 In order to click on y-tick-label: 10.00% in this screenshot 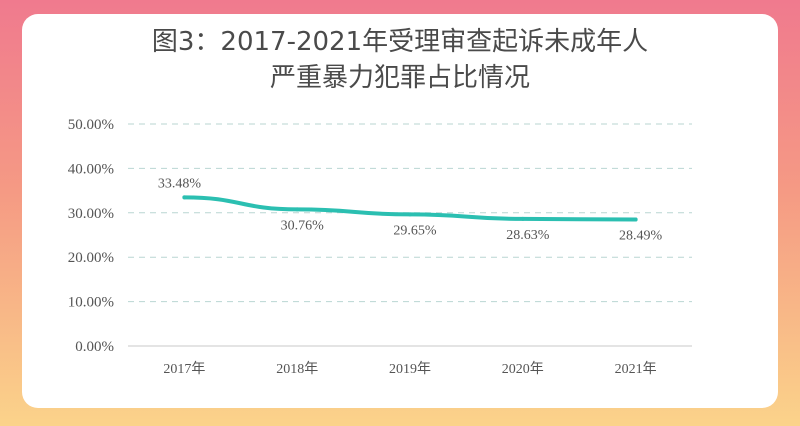, I will do `click(91, 303)`.